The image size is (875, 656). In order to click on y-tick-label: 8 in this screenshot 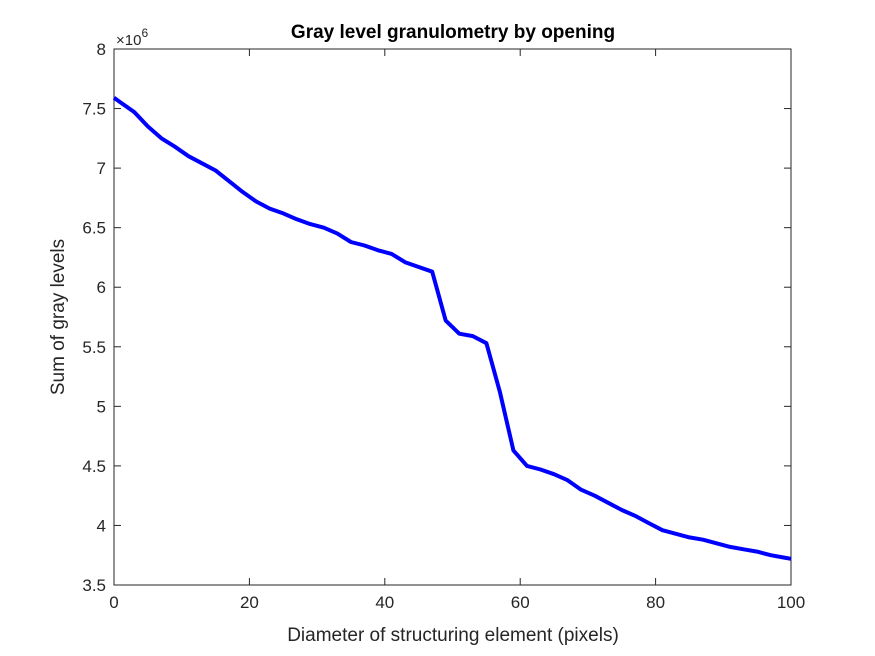, I will do `click(101, 49)`.